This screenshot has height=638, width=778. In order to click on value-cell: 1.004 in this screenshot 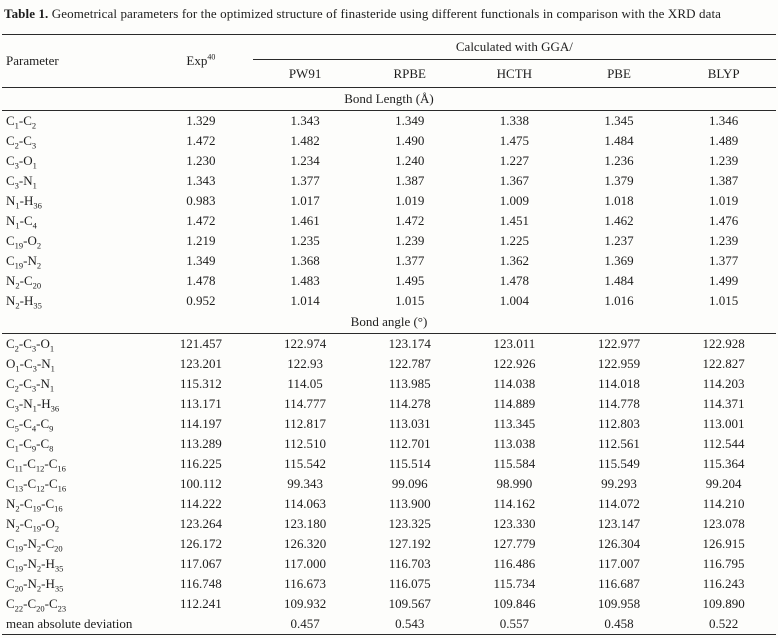, I will do `click(514, 300)`.